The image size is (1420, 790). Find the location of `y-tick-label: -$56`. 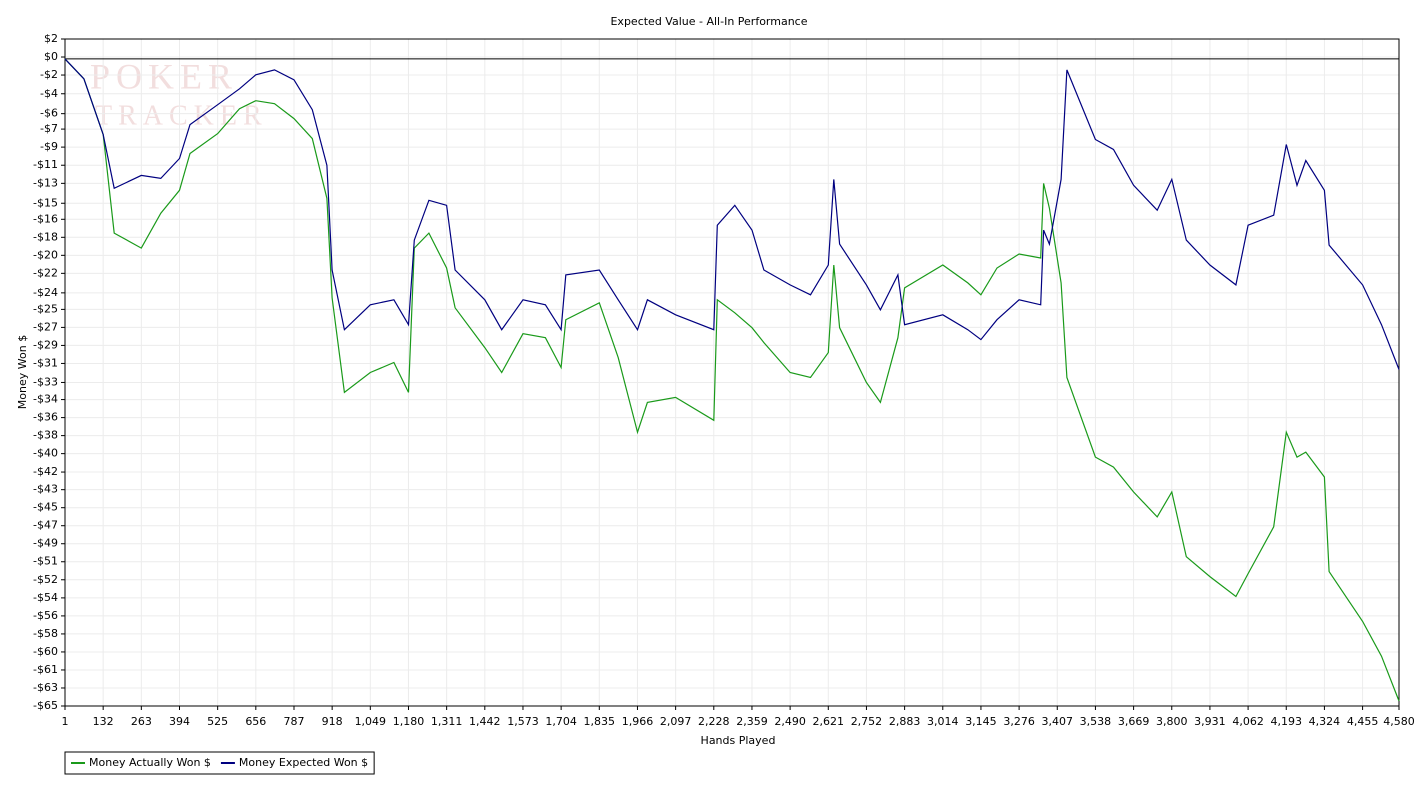

y-tick-label: -$56 is located at coordinates (45, 615).